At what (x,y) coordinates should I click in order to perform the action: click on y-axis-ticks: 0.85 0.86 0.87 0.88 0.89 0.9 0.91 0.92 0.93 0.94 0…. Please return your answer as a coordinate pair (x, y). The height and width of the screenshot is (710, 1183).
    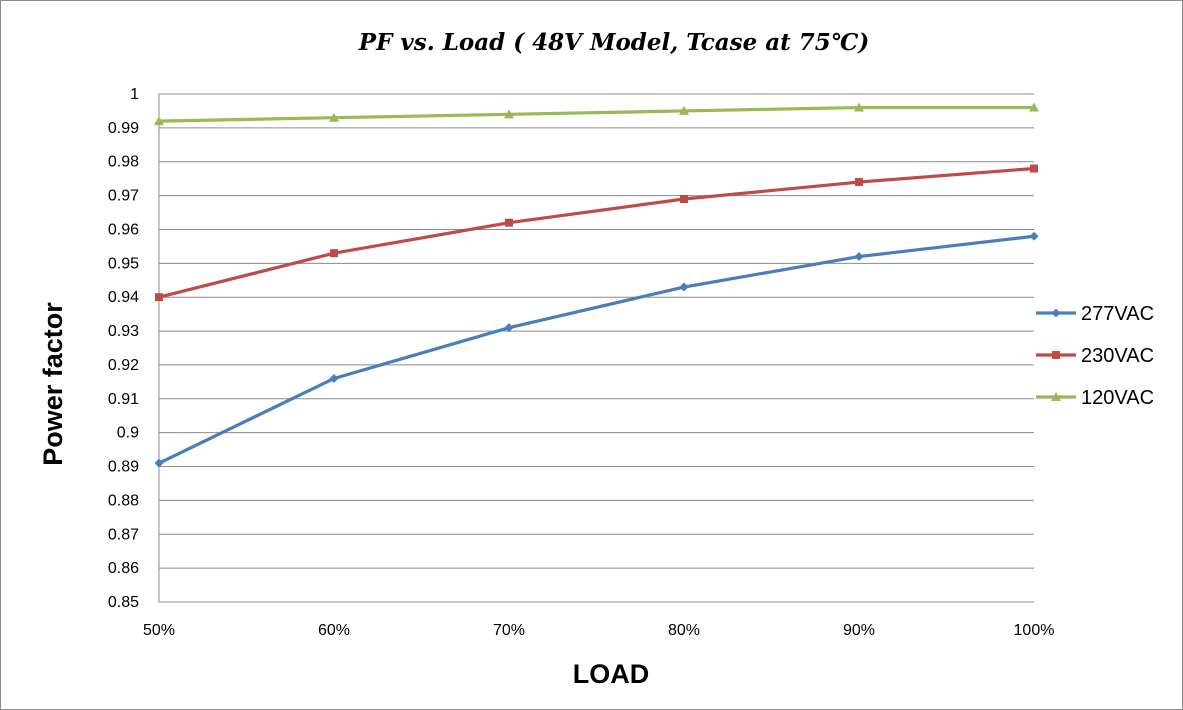
    Looking at the image, I should click on (123, 348).